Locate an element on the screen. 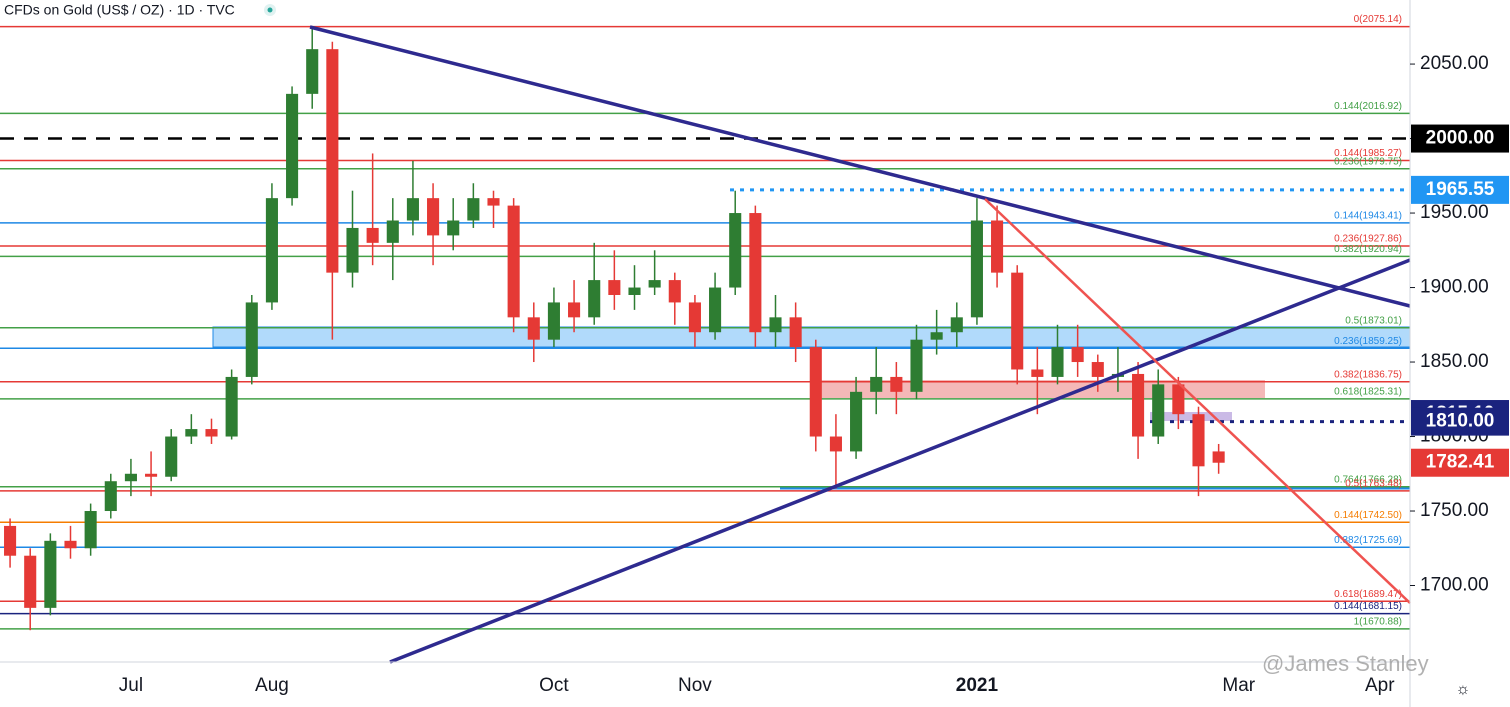  level-label: 0.144(1943.41) is located at coordinates (1368, 216).